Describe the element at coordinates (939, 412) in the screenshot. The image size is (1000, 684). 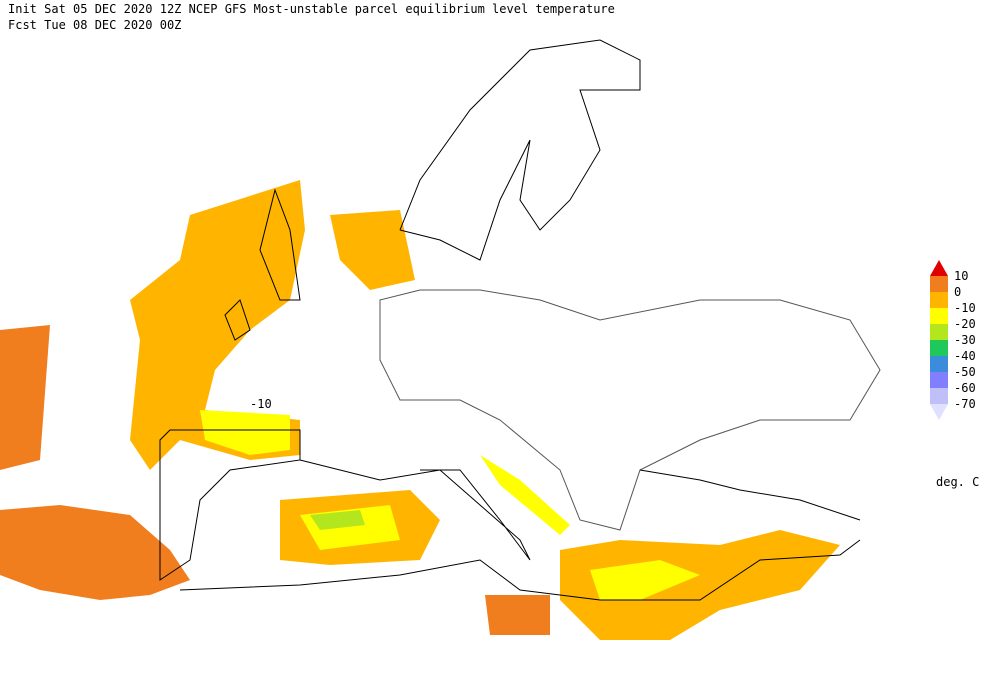
I see `colorbar-arrow-bottom` at that location.